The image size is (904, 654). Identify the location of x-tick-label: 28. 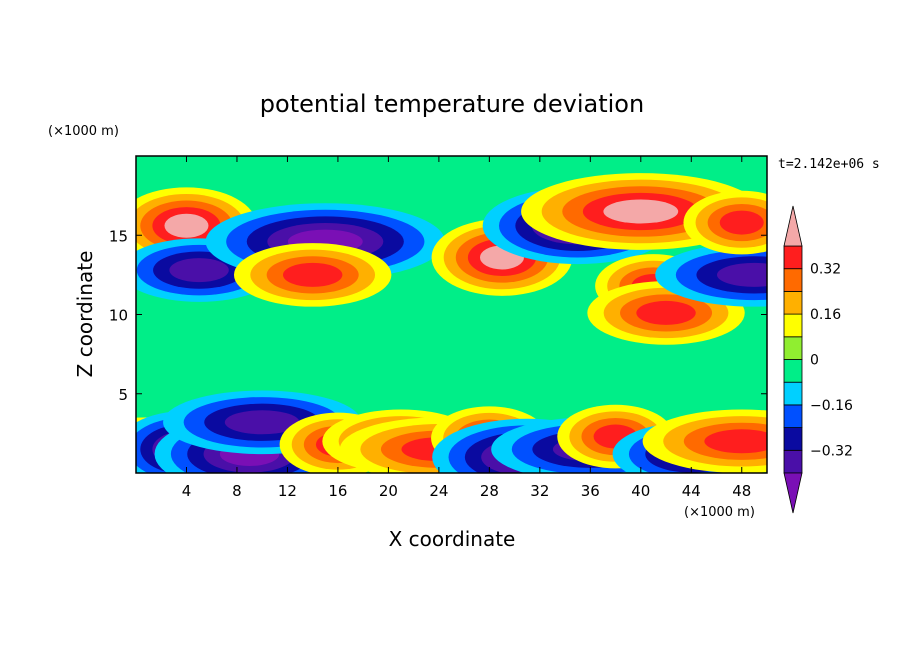
(489, 491).